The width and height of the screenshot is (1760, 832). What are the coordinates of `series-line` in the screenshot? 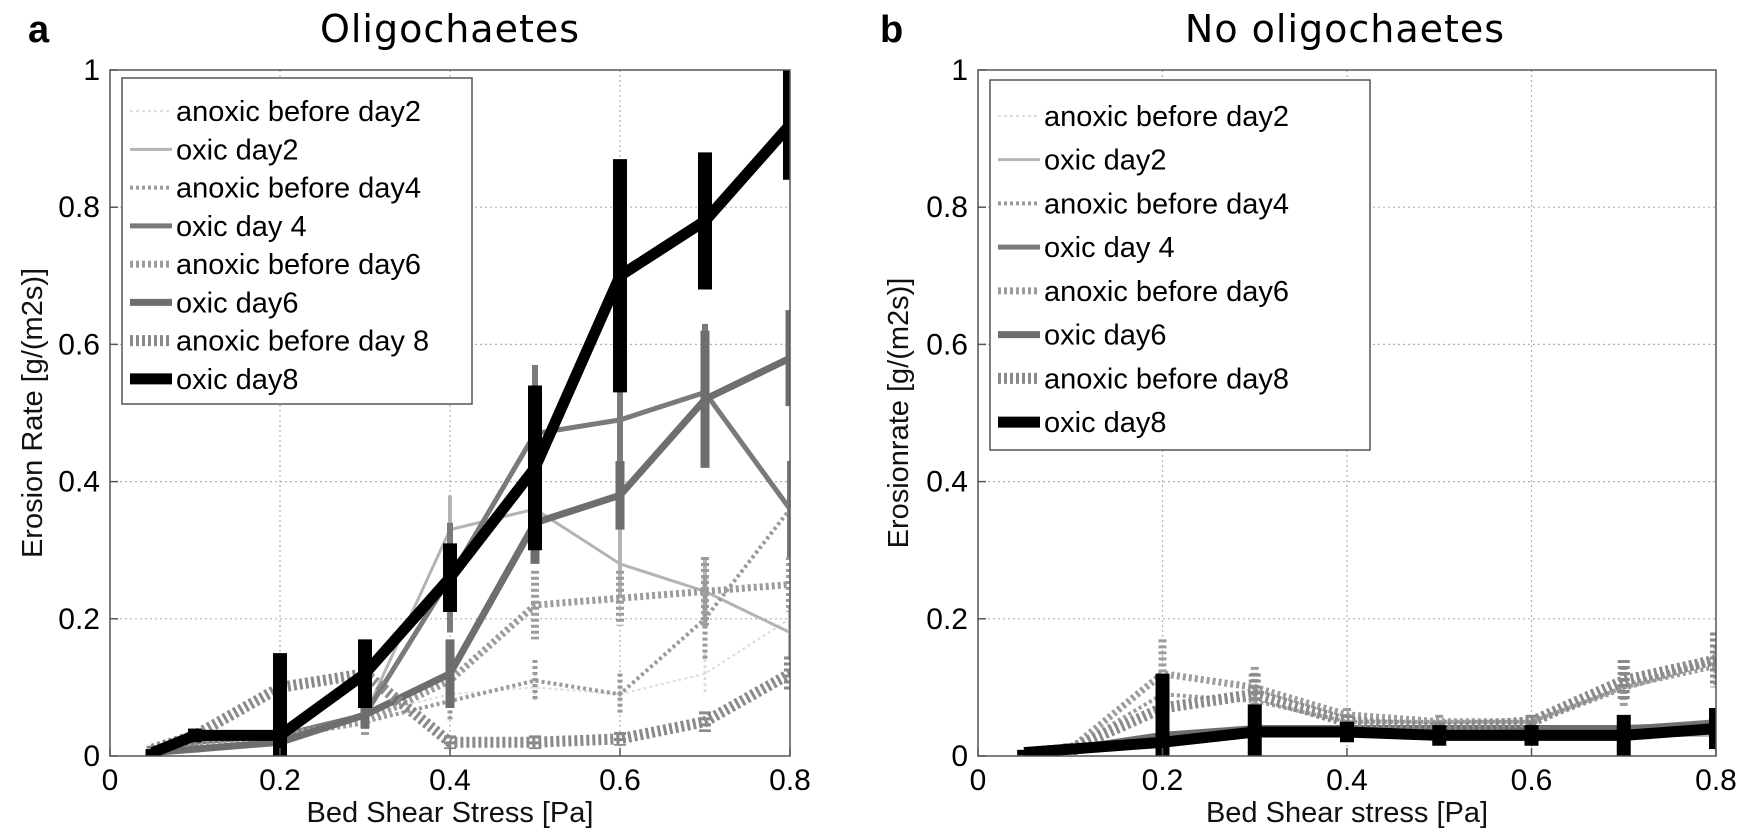 It's located at (1369, 709).